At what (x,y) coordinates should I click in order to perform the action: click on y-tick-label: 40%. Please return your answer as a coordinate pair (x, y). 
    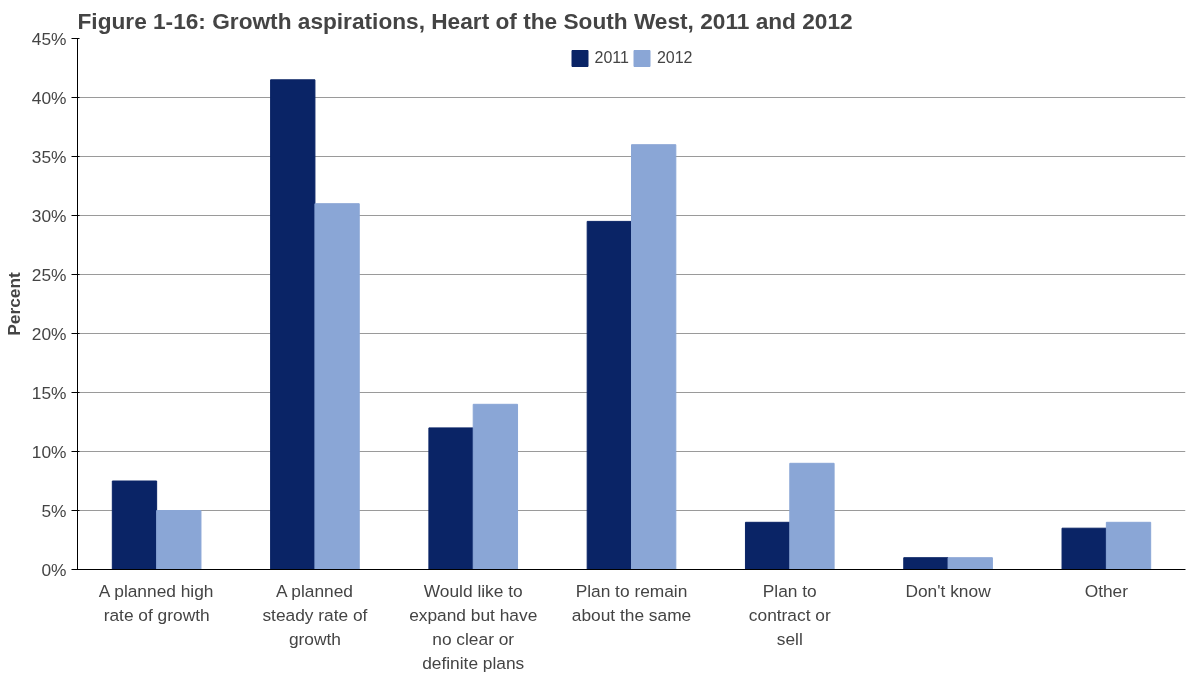
    Looking at the image, I should click on (49, 97).